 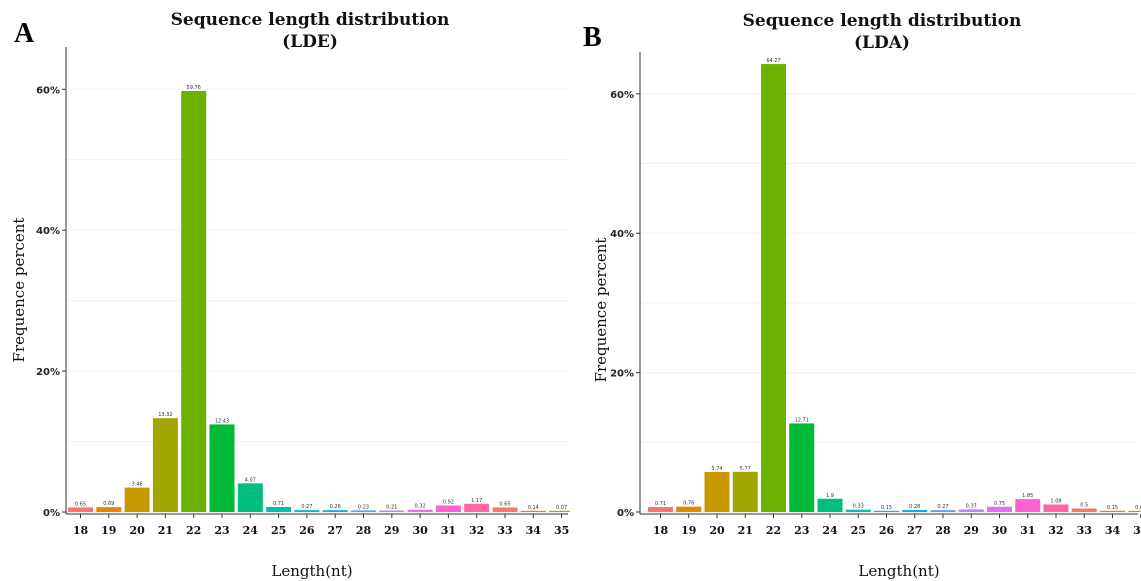 What do you see at coordinates (222, 421) in the screenshot?
I see `data-label: 12.43` at bounding box center [222, 421].